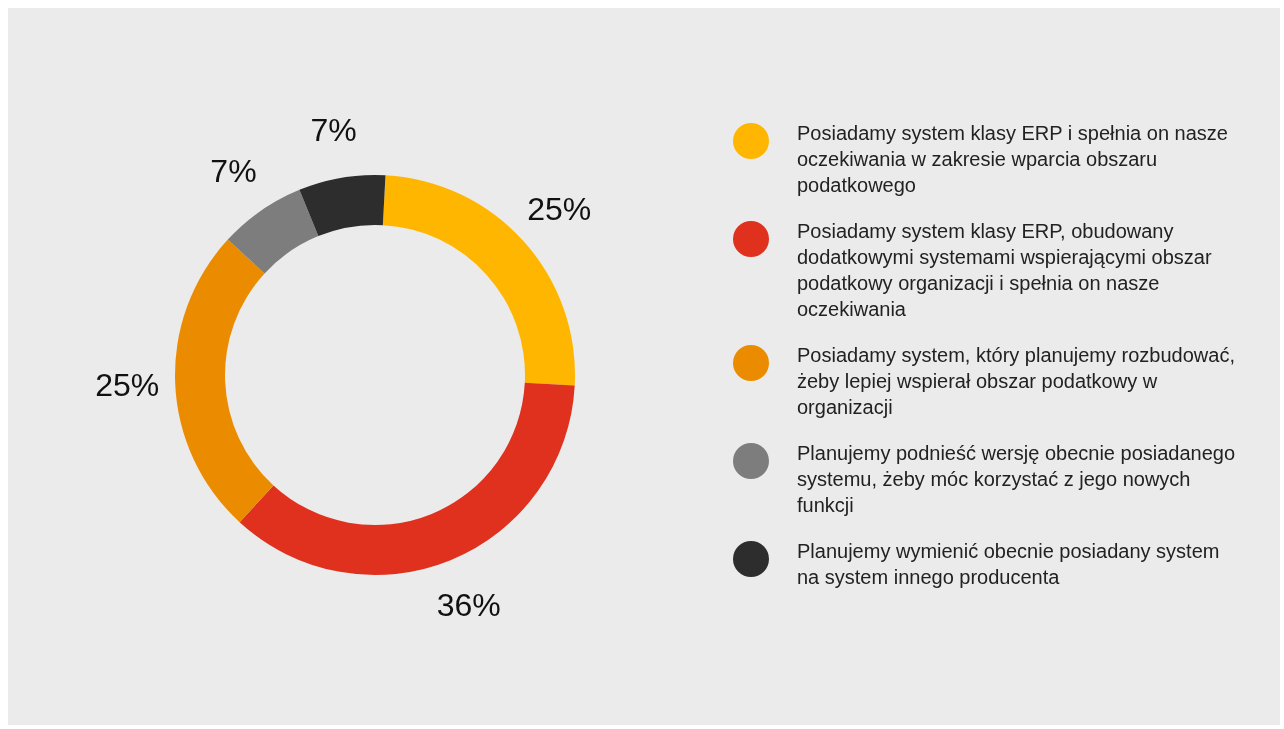 The width and height of the screenshot is (1284, 729). Describe the element at coordinates (1017, 479) in the screenshot. I see `legend-label: Planujemy podnieść wersję obecnie posiadanego systemu, żeby móc korzystać z jego nowych funkcji` at that location.